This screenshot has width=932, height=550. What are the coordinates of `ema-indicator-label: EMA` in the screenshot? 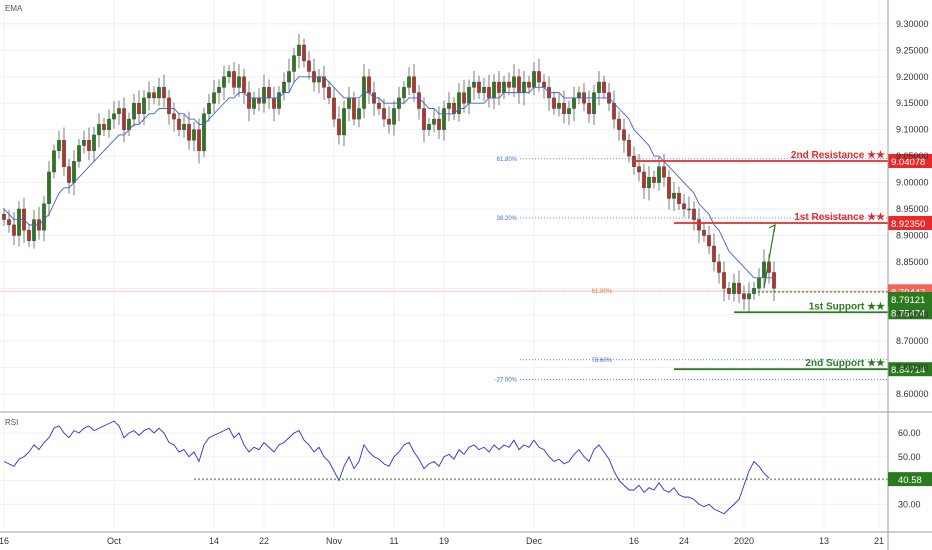 It's located at (14, 8).